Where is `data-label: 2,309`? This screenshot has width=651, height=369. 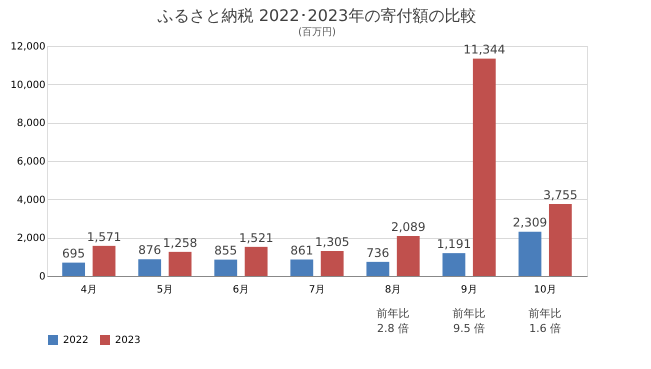 data-label: 2,309 is located at coordinates (530, 223).